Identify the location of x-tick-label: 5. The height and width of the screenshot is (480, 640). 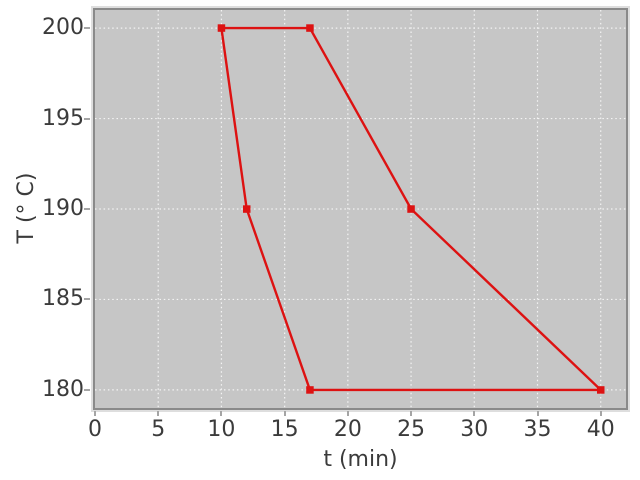
(158, 429).